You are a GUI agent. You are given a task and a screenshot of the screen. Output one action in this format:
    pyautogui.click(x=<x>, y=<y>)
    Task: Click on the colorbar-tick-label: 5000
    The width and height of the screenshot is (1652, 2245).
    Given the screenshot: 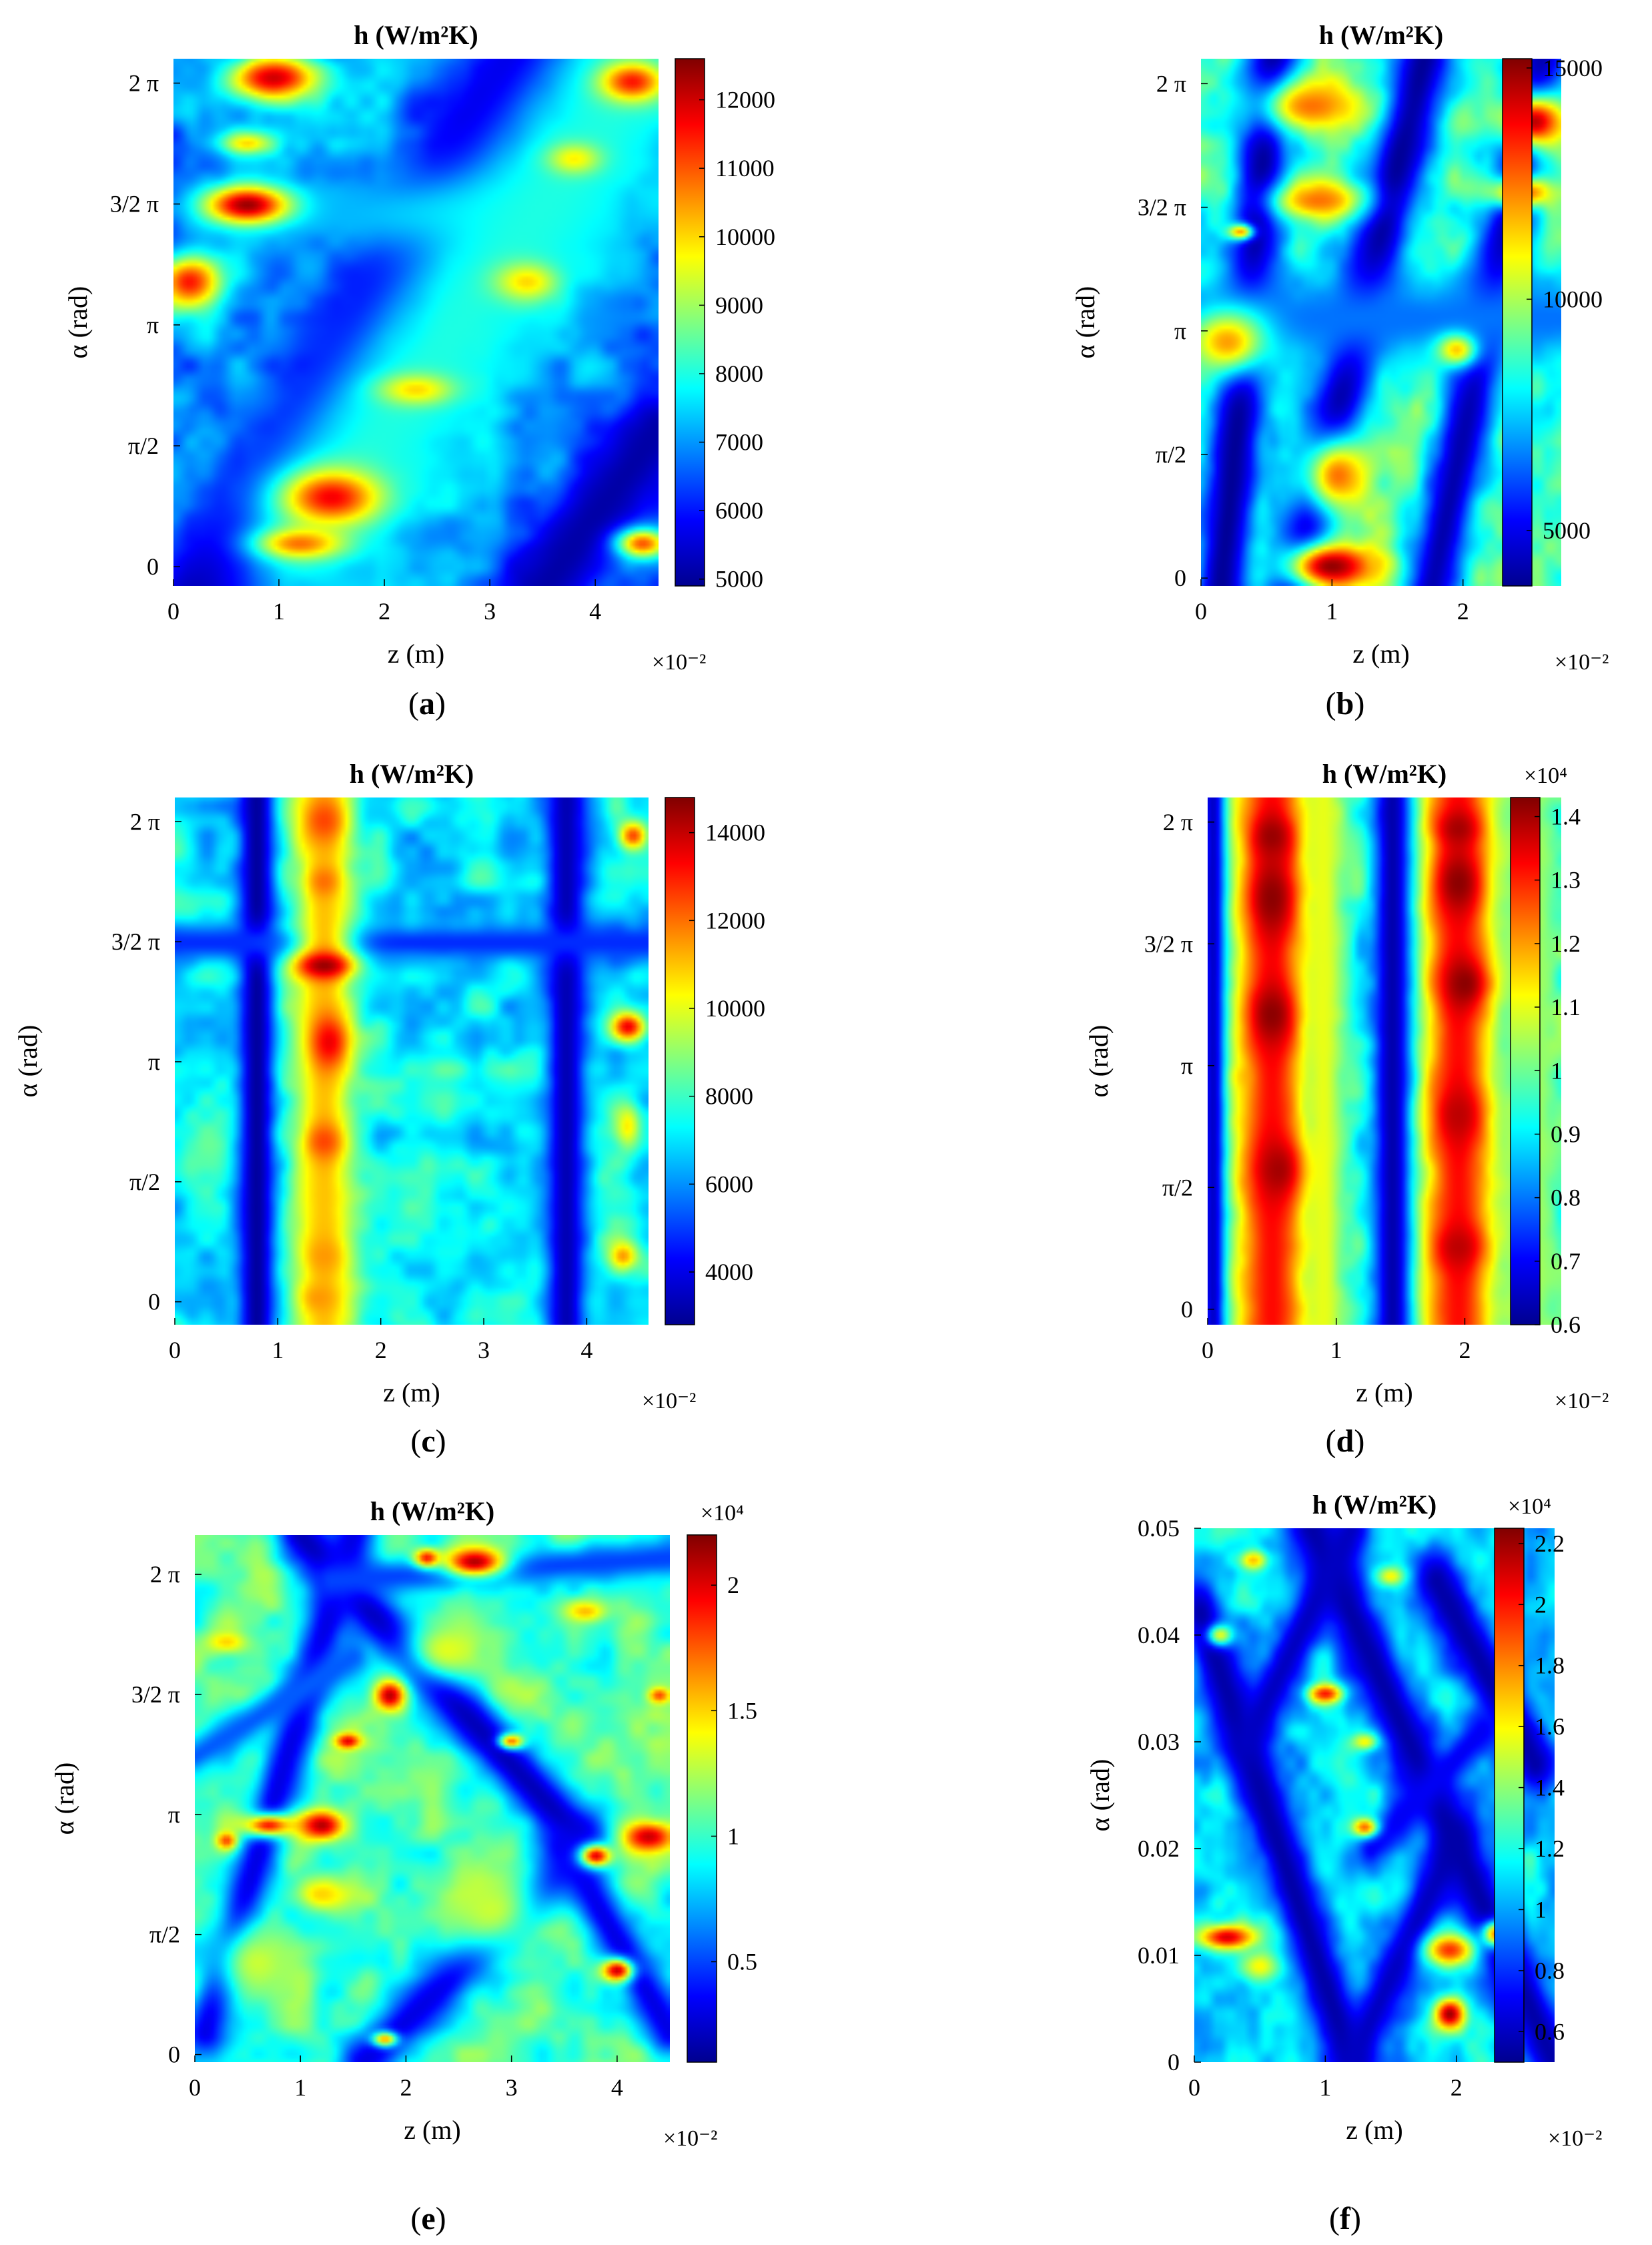 What is the action you would take?
    pyautogui.click(x=739, y=579)
    